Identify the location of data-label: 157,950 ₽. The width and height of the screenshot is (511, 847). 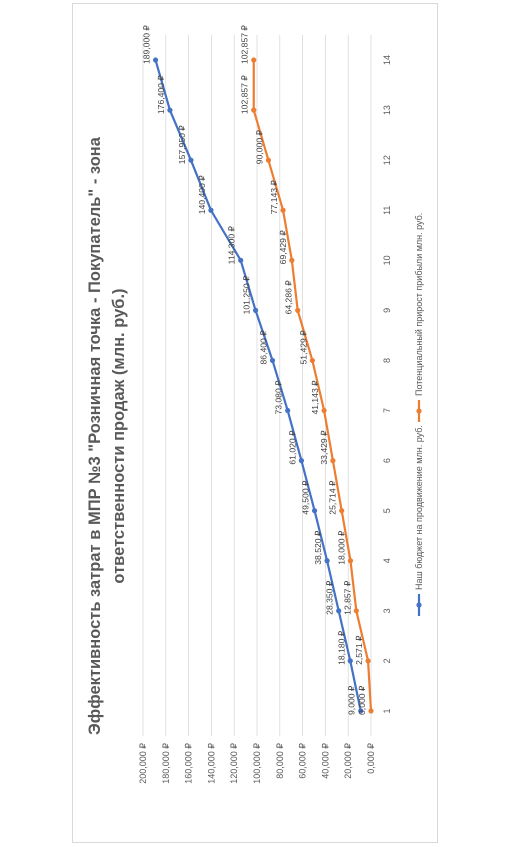
(182, 144).